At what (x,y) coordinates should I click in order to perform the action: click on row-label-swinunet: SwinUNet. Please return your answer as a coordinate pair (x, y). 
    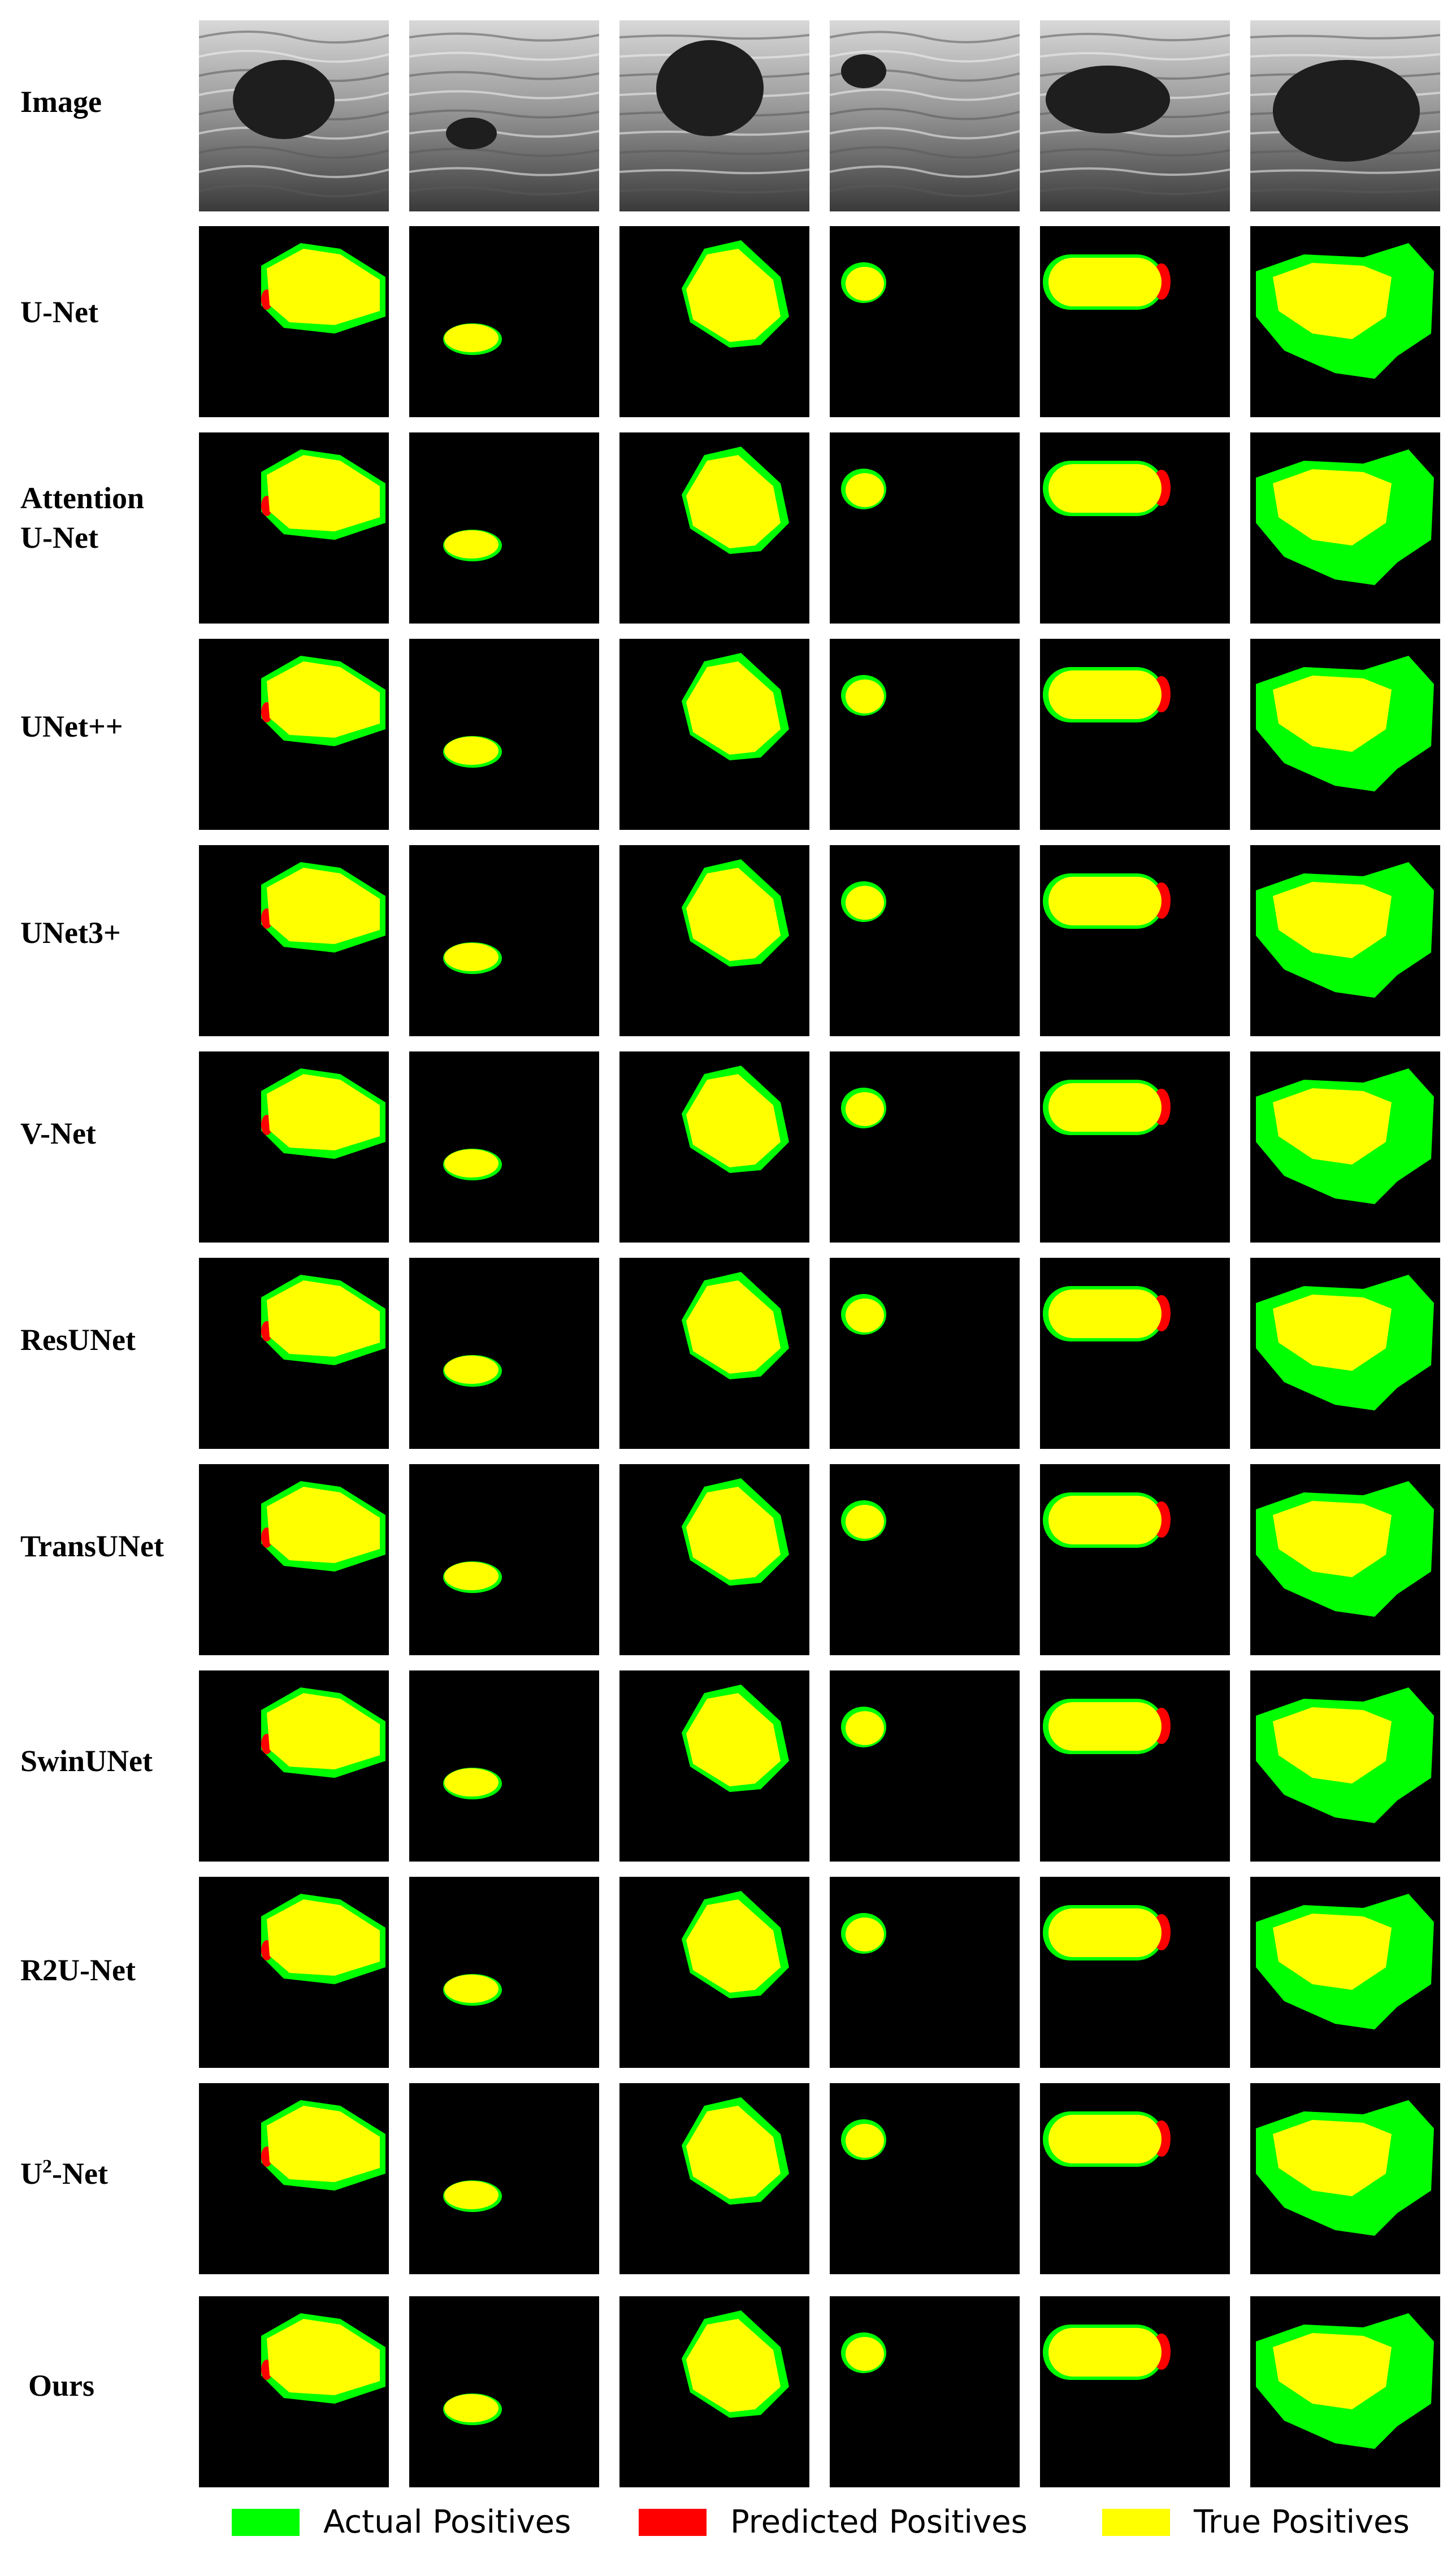
    Looking at the image, I should click on (86, 1761).